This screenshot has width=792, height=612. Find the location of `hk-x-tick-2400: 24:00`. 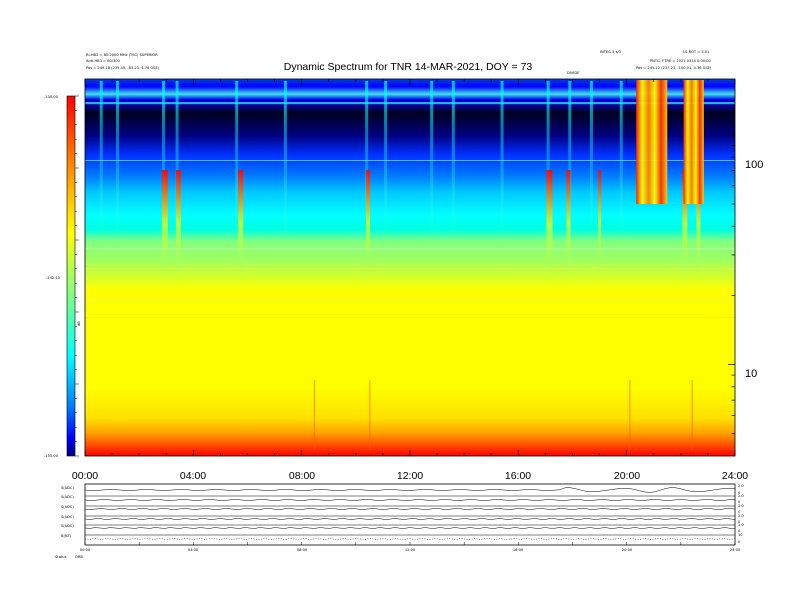

hk-x-tick-2400: 24:00 is located at coordinates (735, 550).